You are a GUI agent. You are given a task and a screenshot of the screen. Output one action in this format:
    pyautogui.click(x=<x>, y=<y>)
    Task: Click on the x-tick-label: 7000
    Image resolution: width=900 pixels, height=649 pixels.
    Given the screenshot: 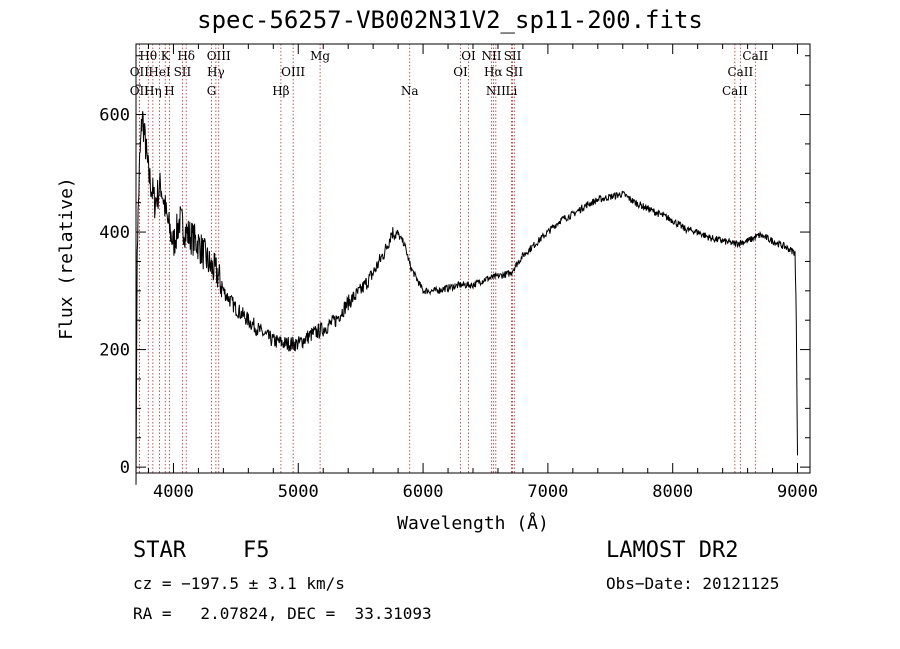 What is the action you would take?
    pyautogui.click(x=547, y=492)
    